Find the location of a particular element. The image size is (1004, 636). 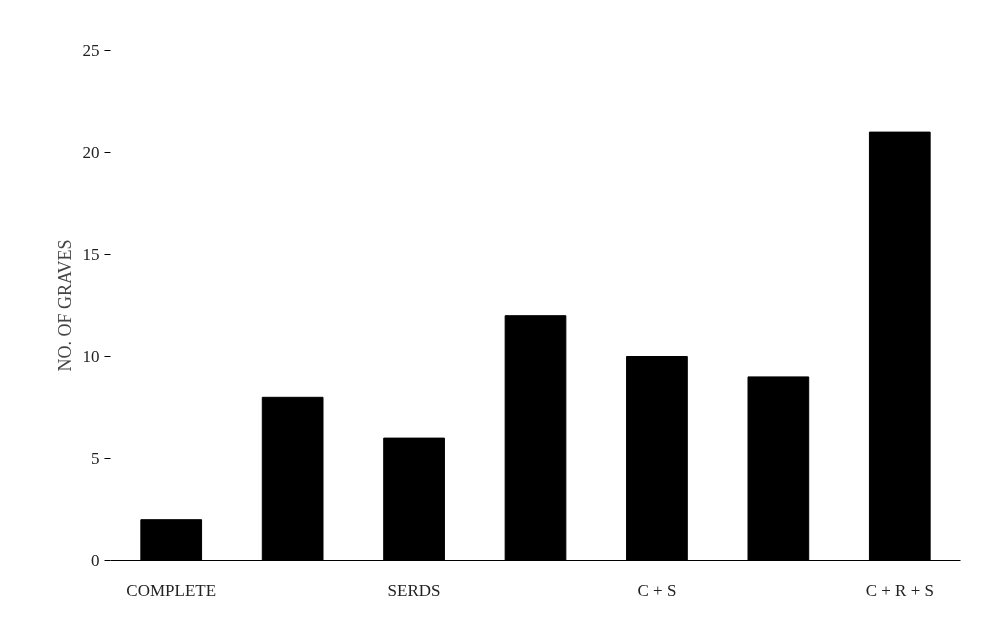

x-tick-label: C + S is located at coordinates (657, 590).